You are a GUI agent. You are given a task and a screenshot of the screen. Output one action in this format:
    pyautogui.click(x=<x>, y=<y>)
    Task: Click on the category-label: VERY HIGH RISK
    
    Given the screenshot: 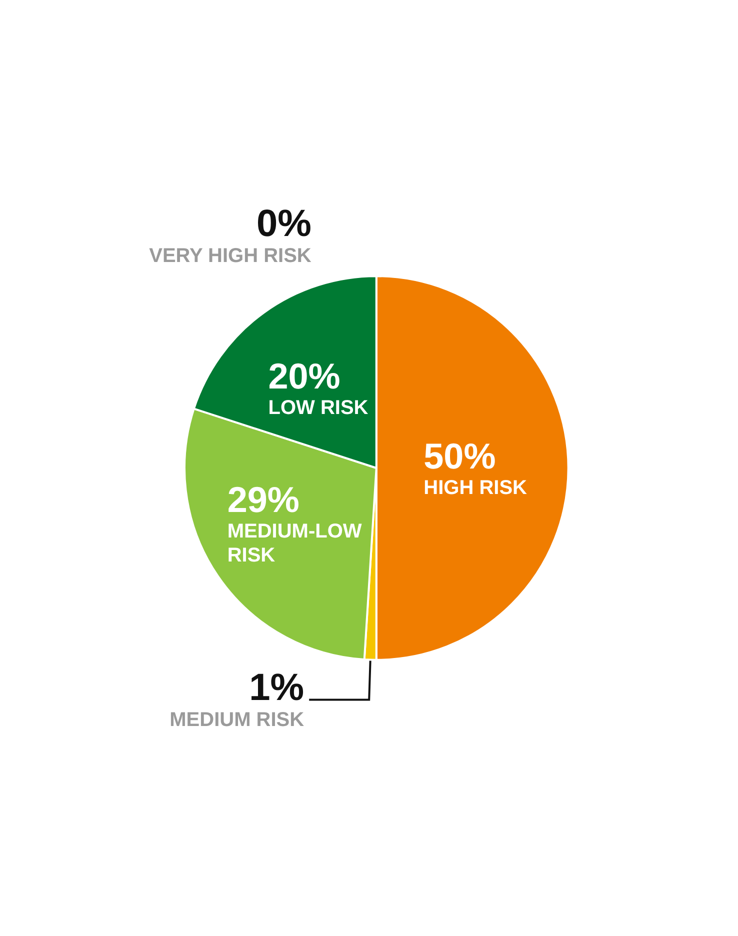 What is the action you would take?
    pyautogui.click(x=230, y=256)
    